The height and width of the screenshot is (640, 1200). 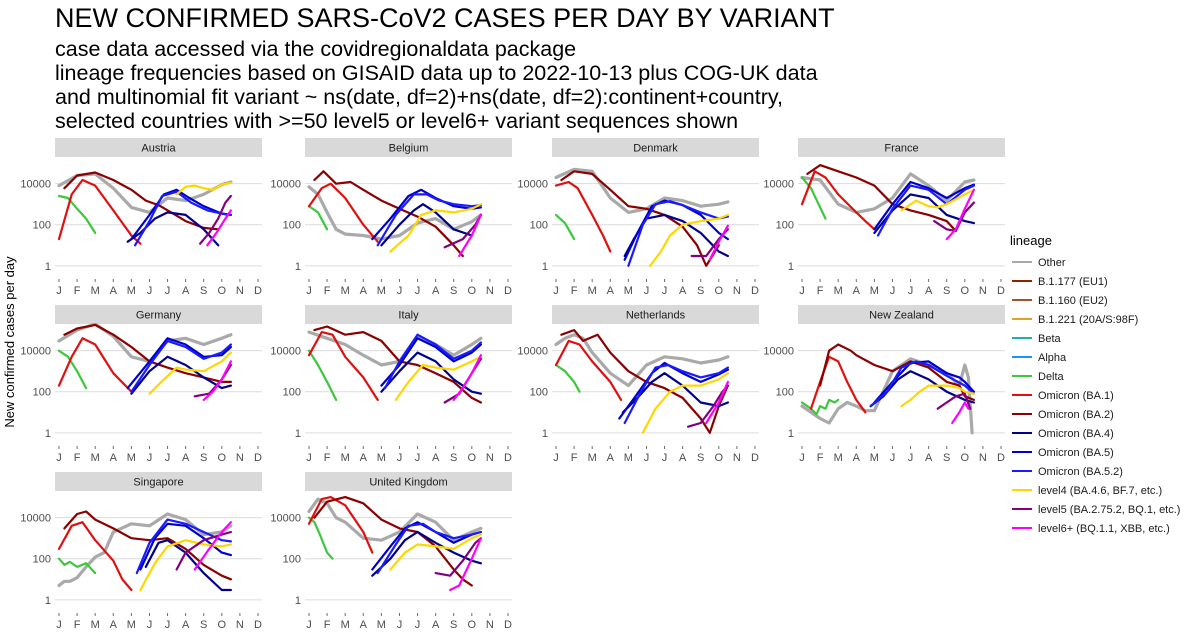 What do you see at coordinates (642, 360) in the screenshot?
I see `series-netherlands-other` at bounding box center [642, 360].